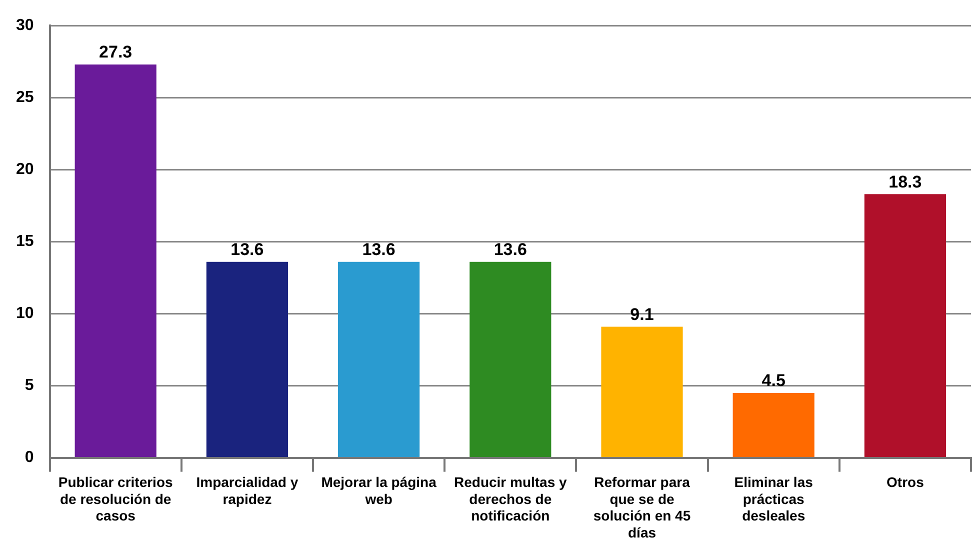 This screenshot has width=975, height=545. I want to click on data-label: 18.3, so click(905, 182).